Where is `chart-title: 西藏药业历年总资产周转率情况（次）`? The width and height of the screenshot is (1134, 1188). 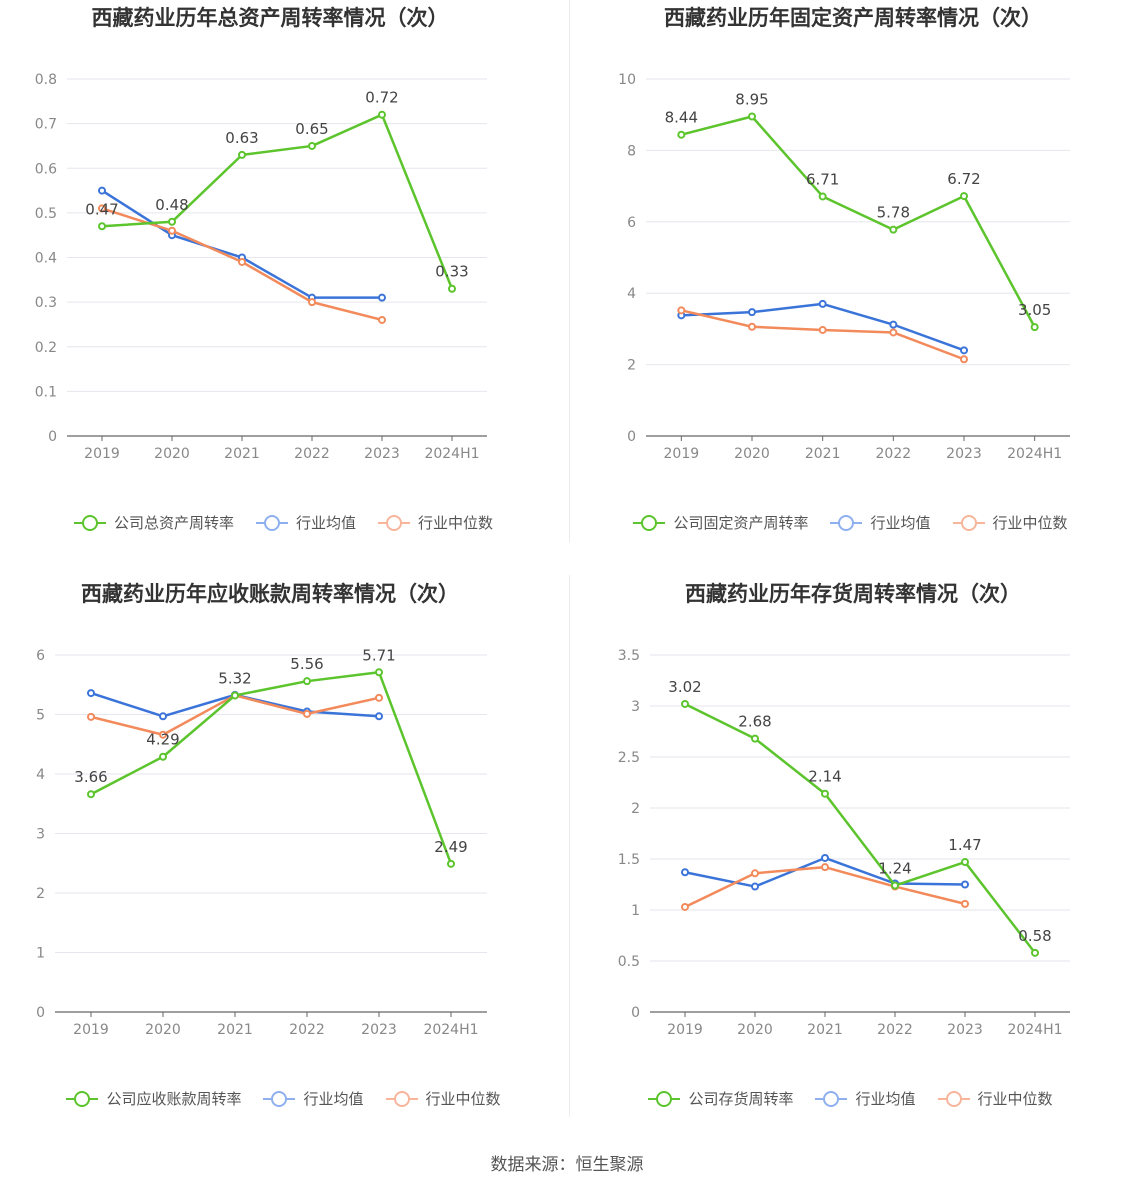 chart-title: 西藏药业历年总资产周转率情况（次） is located at coordinates (270, 18).